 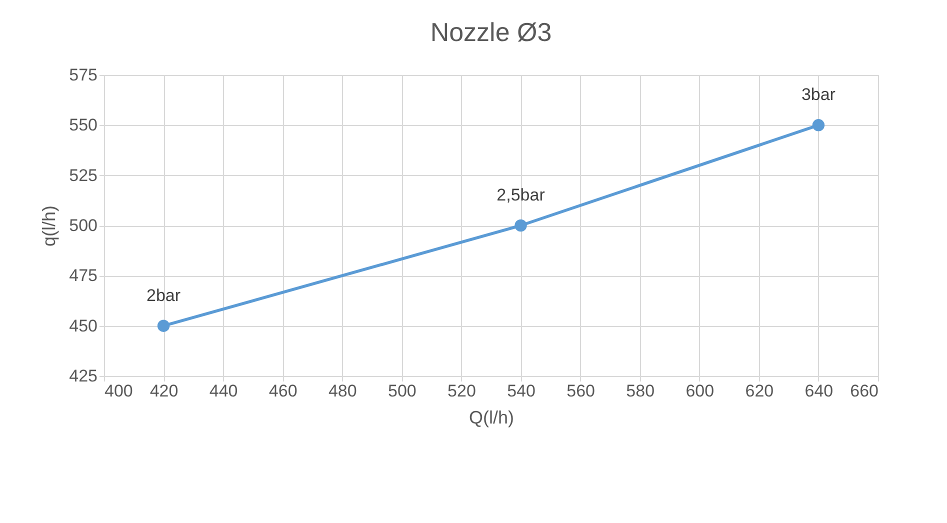 What do you see at coordinates (83, 225) in the screenshot?
I see `y-tick-label: 500` at bounding box center [83, 225].